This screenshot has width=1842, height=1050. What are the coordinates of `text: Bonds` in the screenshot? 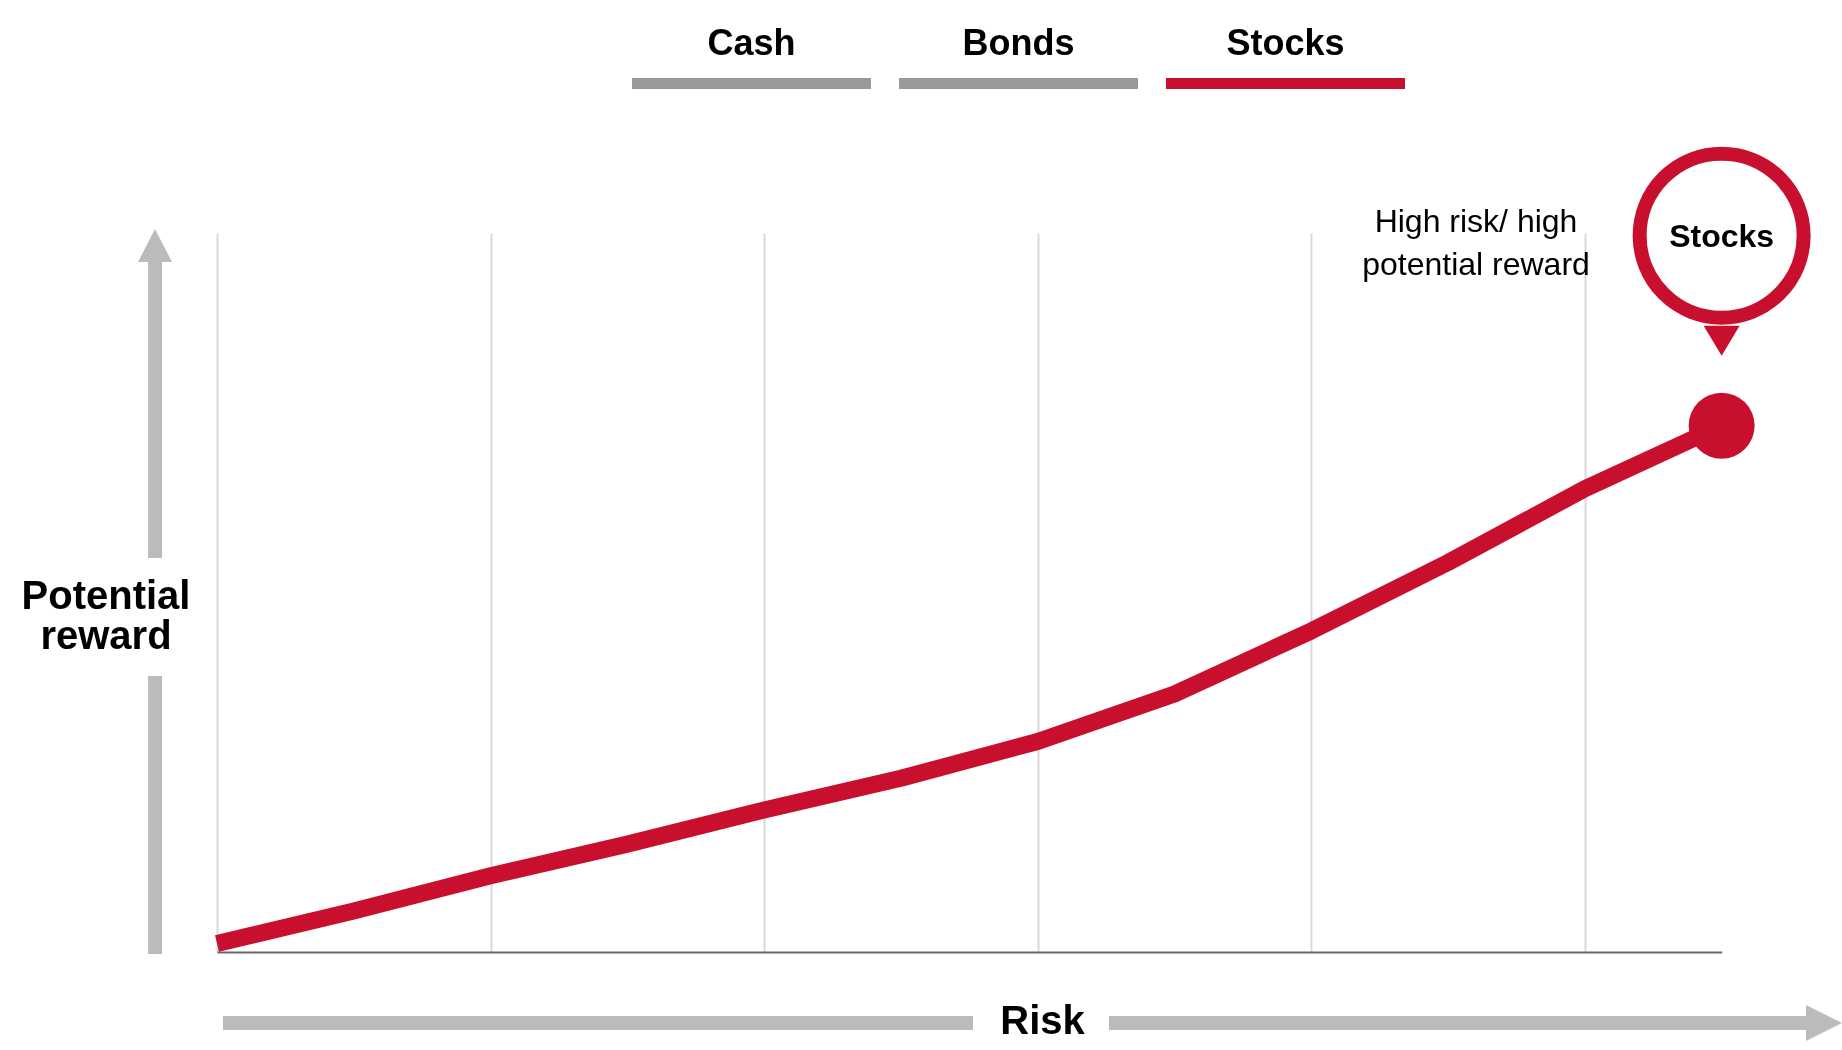 It's located at (1018, 43).